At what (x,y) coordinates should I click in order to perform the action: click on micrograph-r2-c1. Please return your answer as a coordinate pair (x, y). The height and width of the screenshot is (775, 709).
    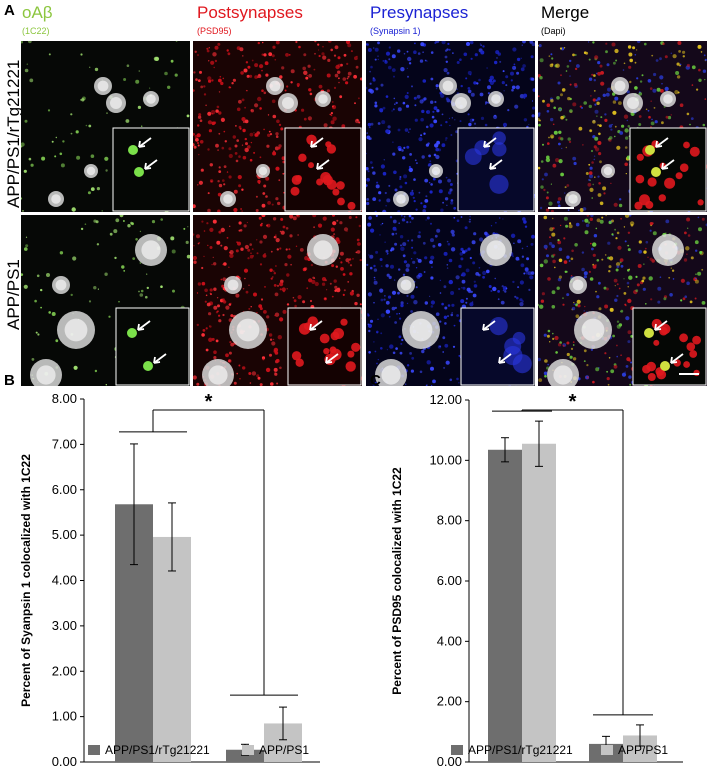
    Looking at the image, I should click on (105, 300).